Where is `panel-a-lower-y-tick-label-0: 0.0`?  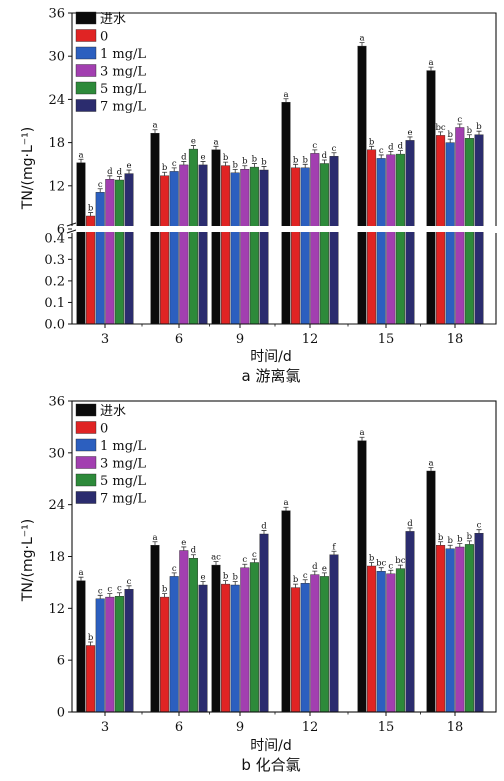
panel-a-lower-y-tick-label-0: 0.0 is located at coordinates (54, 325).